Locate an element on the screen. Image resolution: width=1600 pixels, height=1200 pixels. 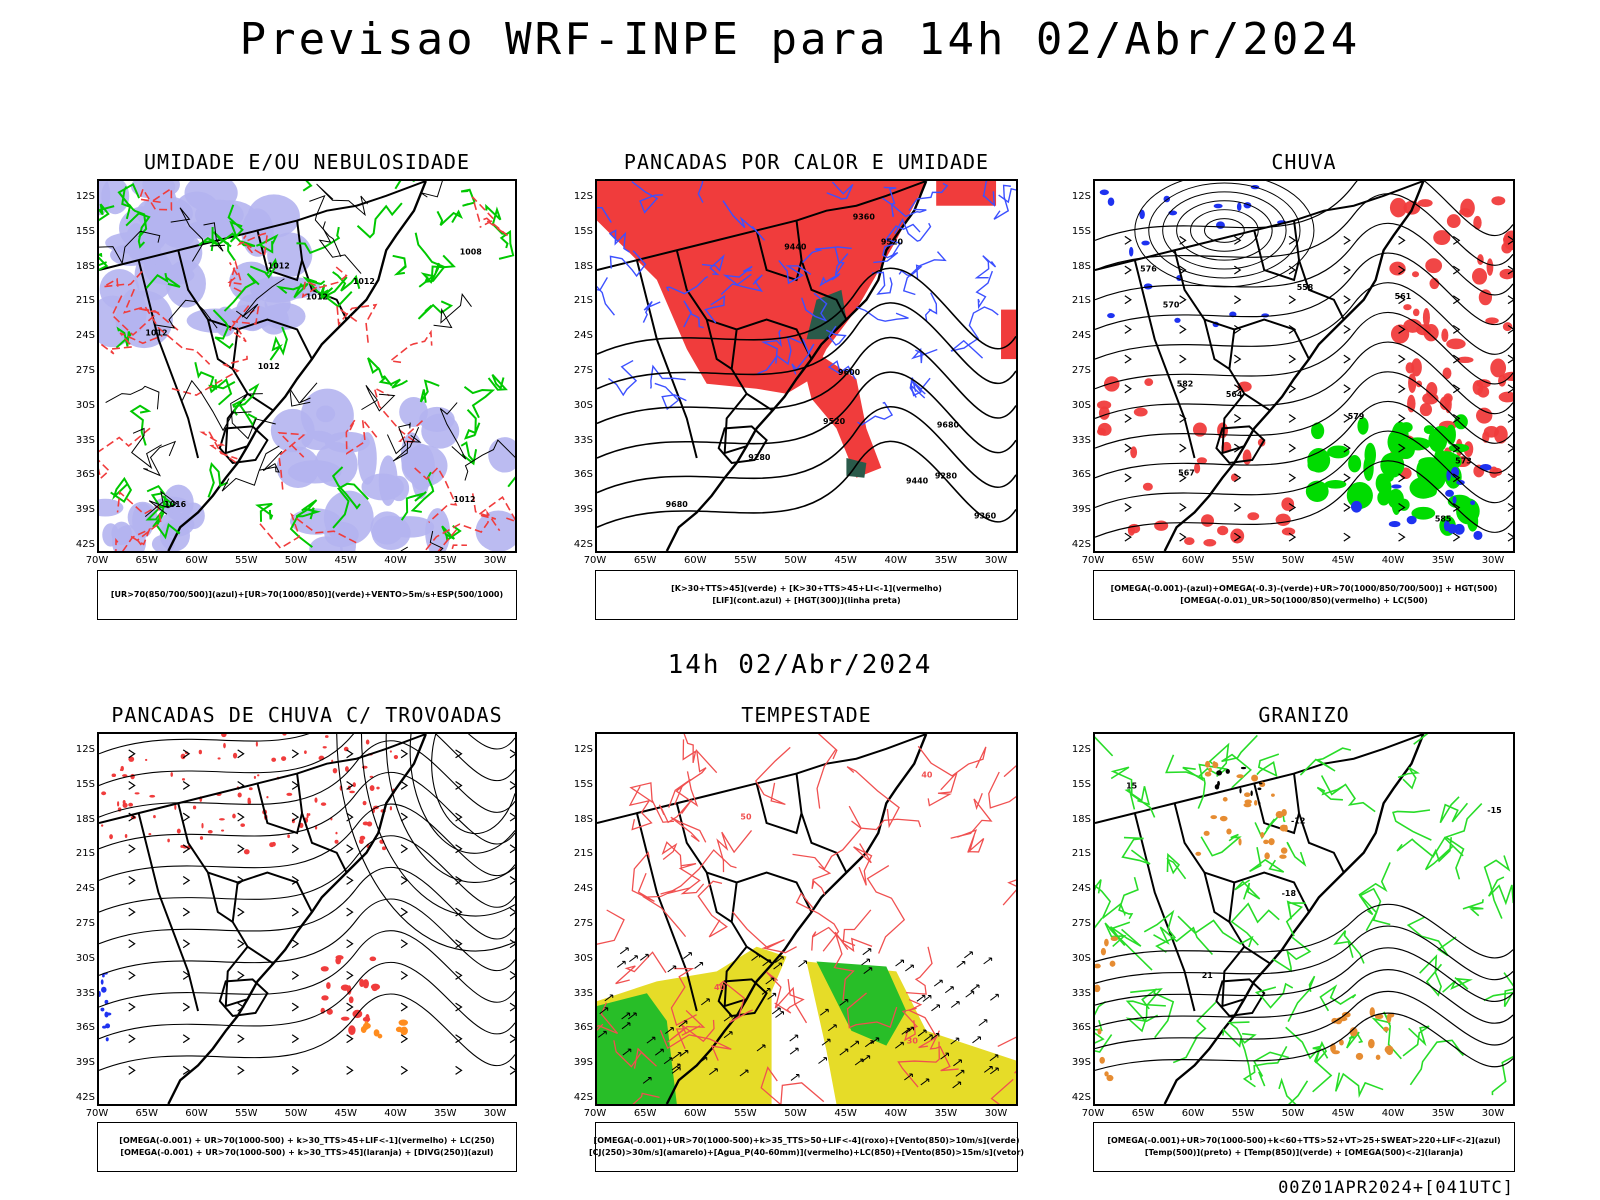
mid-timestamp: 14h 02/Abr/2024 is located at coordinates (800, 665).